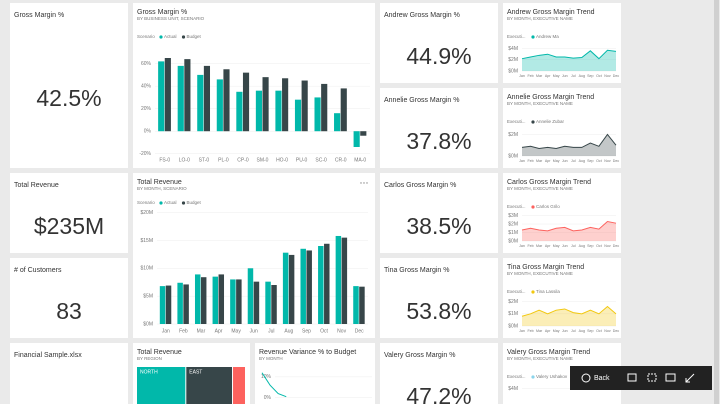  I want to click on y-tick-label: $15M, so click(146, 241).